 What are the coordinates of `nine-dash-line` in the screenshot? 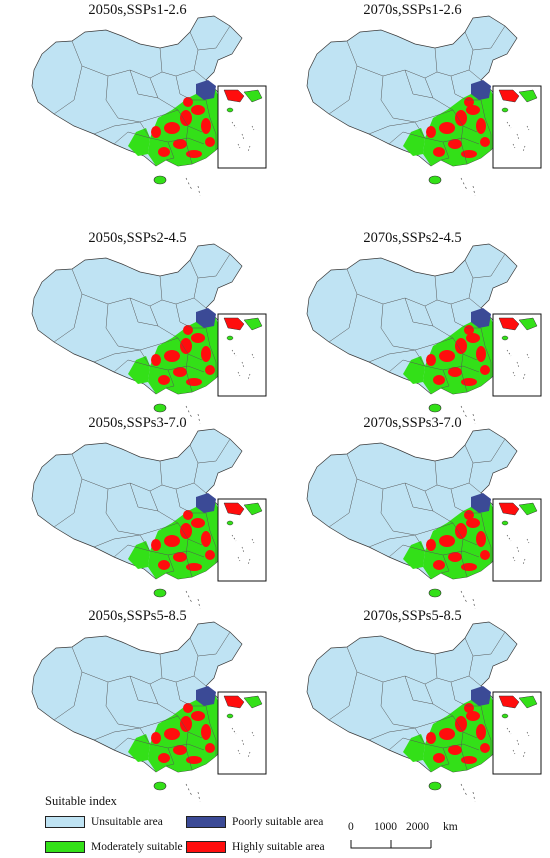 It's located at (193, 793).